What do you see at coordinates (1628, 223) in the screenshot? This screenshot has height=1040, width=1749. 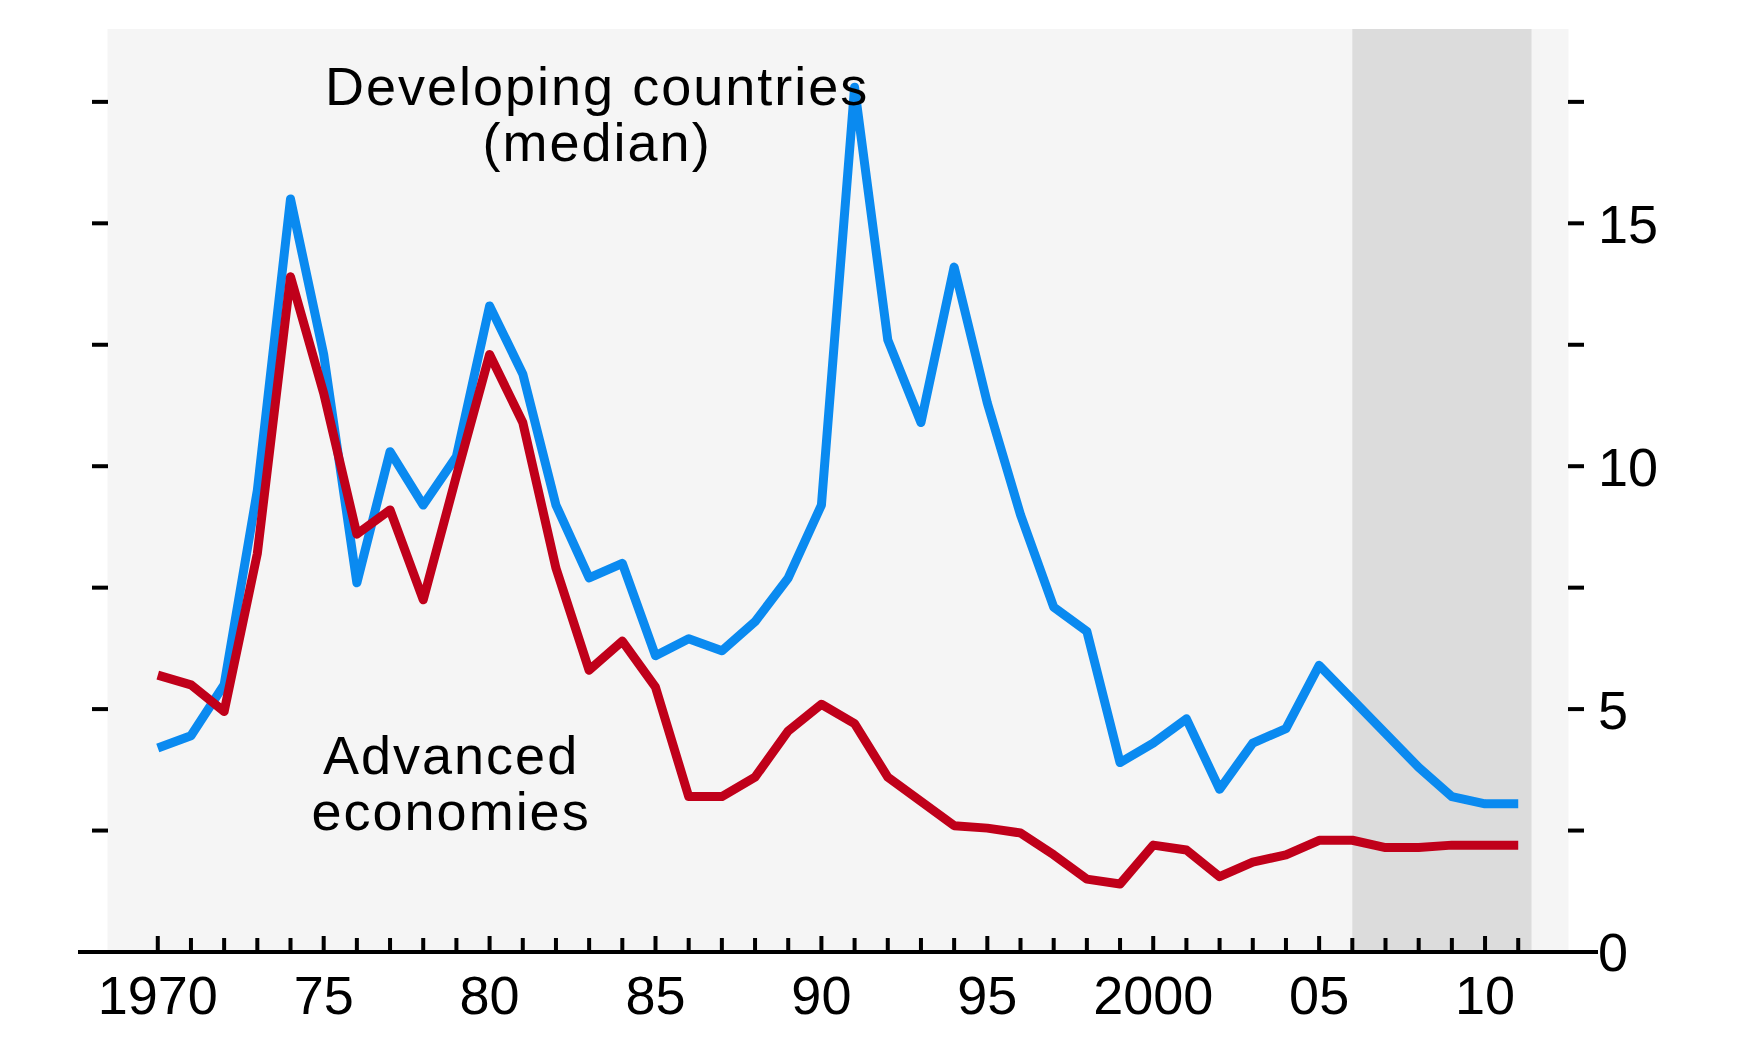 I see `y-tick-label: 15` at bounding box center [1628, 223].